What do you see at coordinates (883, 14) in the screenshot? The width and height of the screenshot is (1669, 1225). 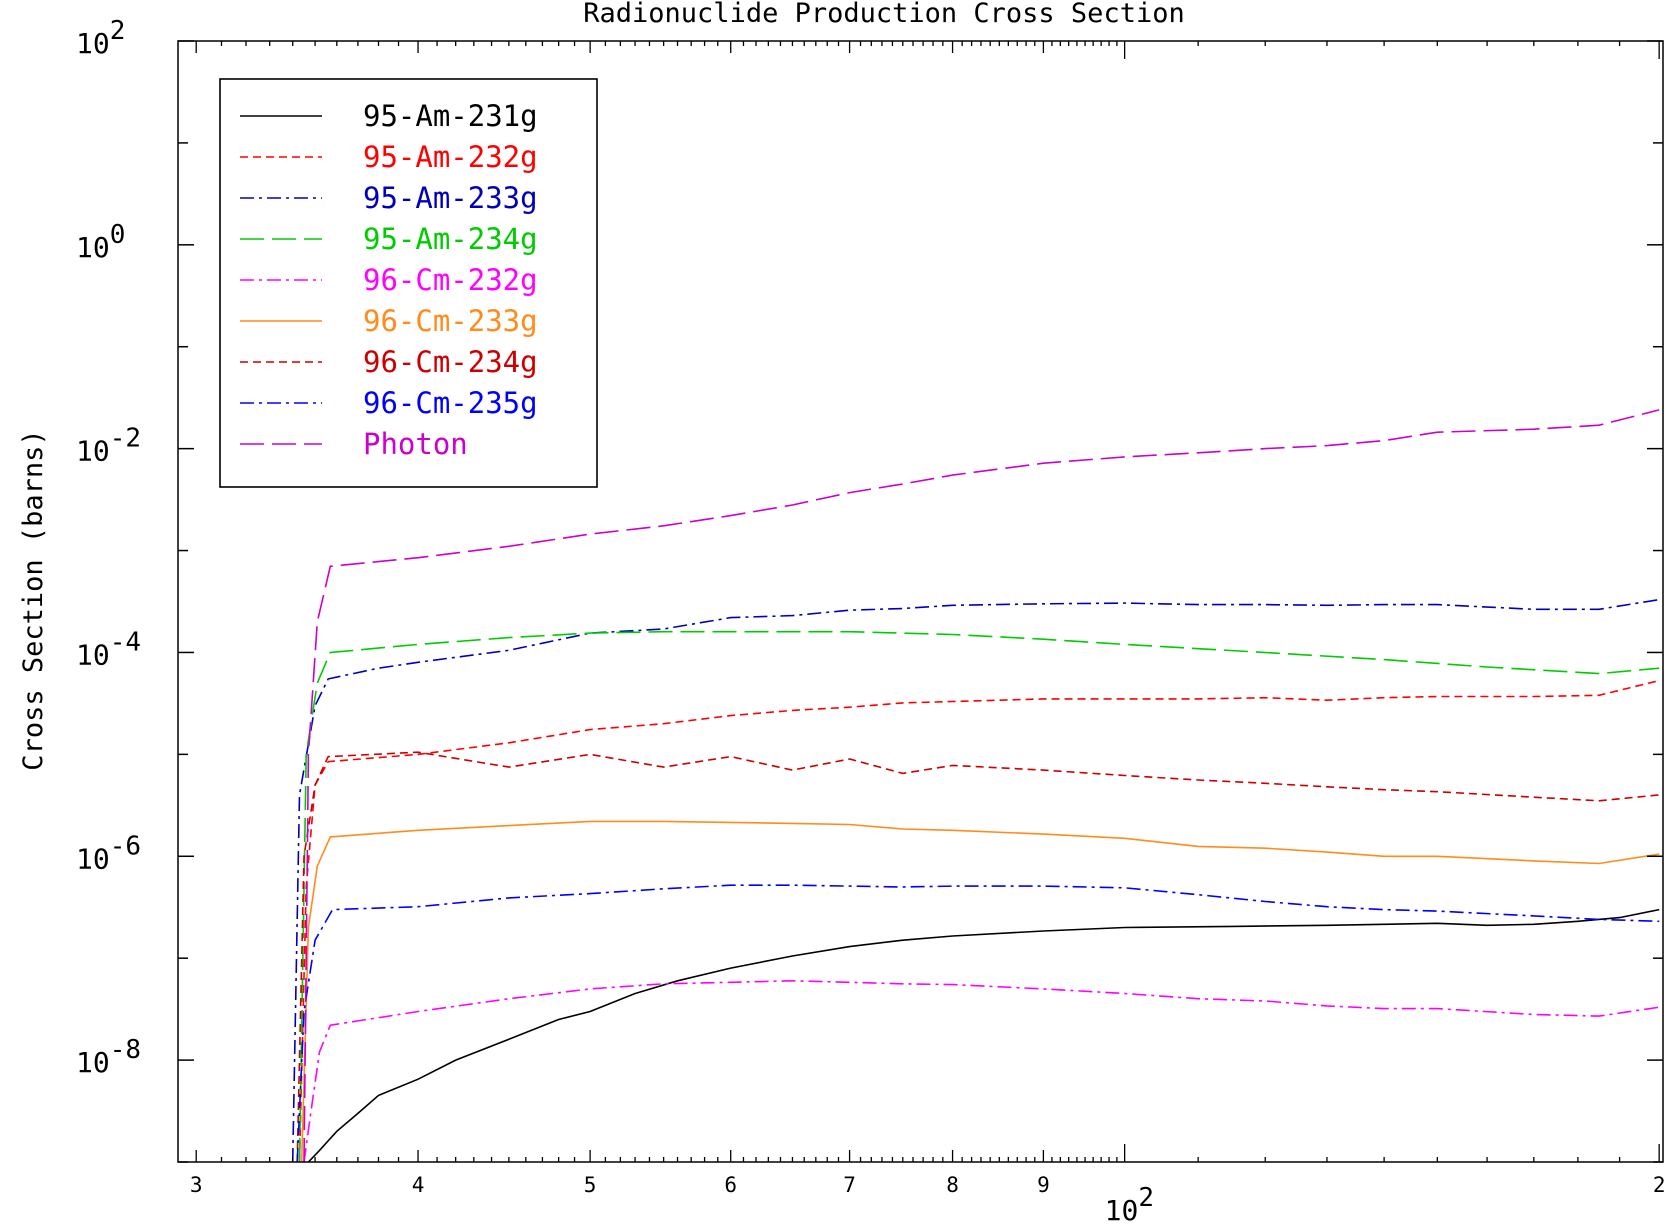 I see `chart-title: Radionuclide Production Cross Section` at bounding box center [883, 14].